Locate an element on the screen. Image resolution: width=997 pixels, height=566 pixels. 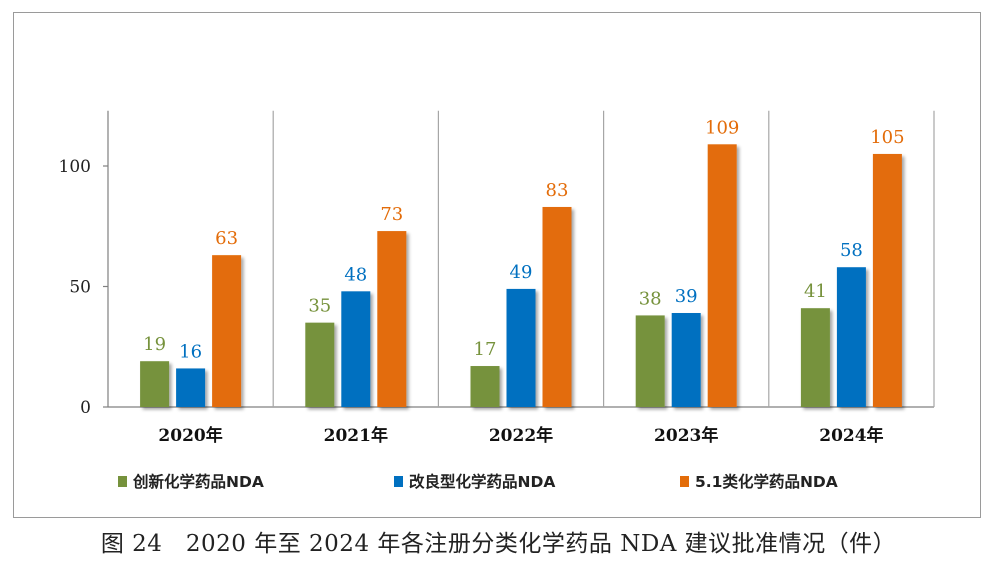
legend-label: 改良型化学药品NDA is located at coordinates (482, 482).